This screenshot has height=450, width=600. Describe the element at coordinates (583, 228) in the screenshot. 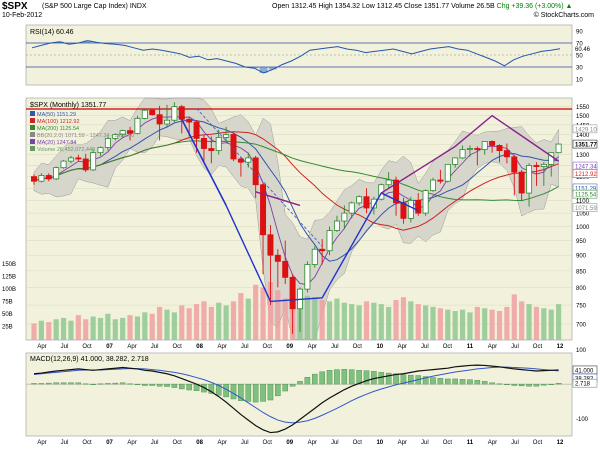

I see `price-tick-label: 1000` at that location.